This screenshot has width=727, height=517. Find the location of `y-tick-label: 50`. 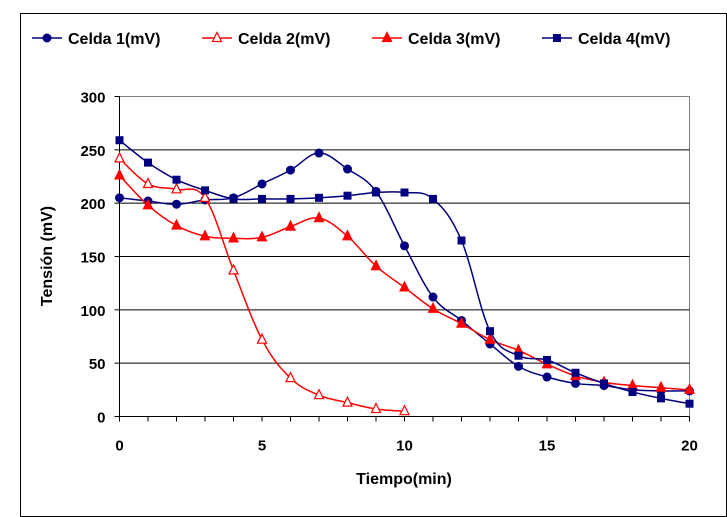

y-tick-label: 50 is located at coordinates (97, 364).